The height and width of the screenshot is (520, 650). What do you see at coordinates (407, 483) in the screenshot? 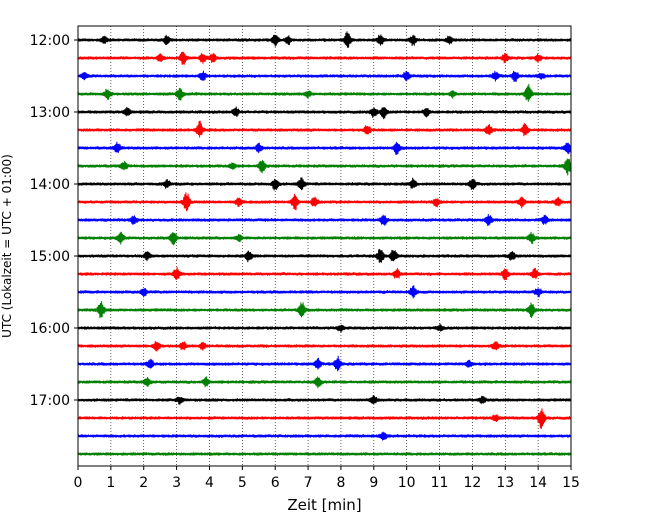
I see `x-tick-label: 10` at bounding box center [407, 483].